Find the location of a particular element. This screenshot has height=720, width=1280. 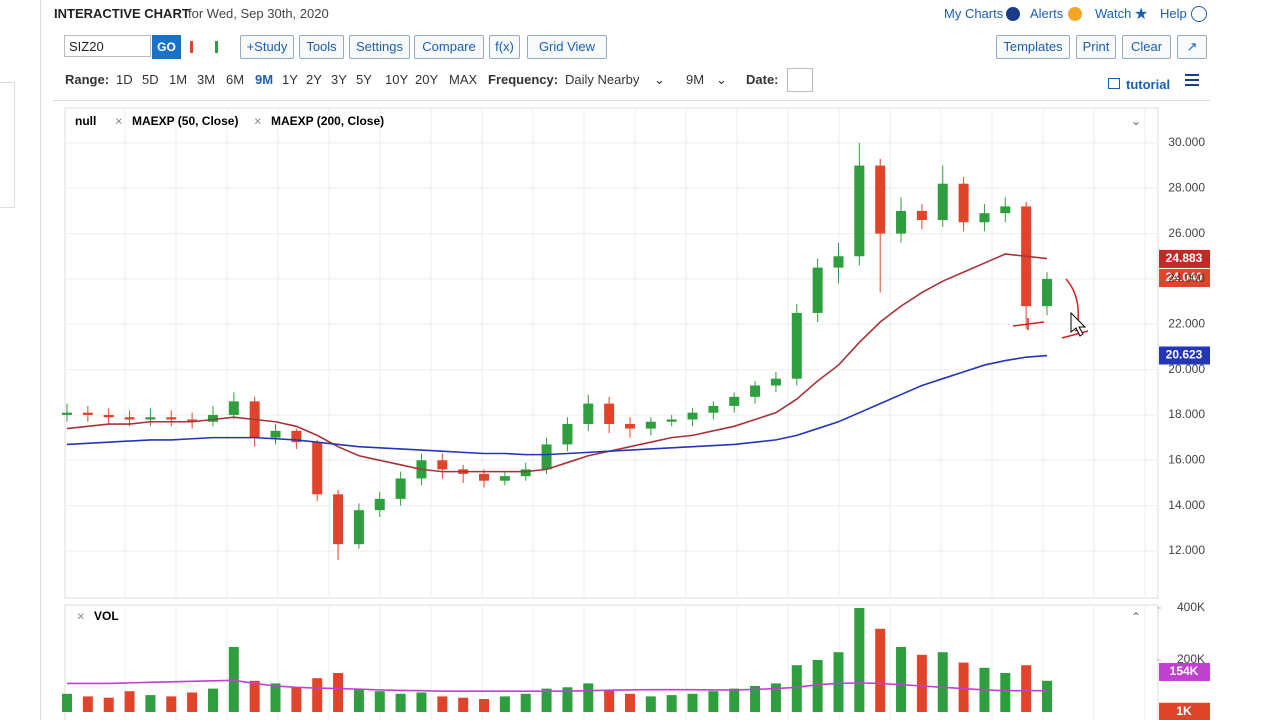

expand-button: ↗ is located at coordinates (1192, 47).